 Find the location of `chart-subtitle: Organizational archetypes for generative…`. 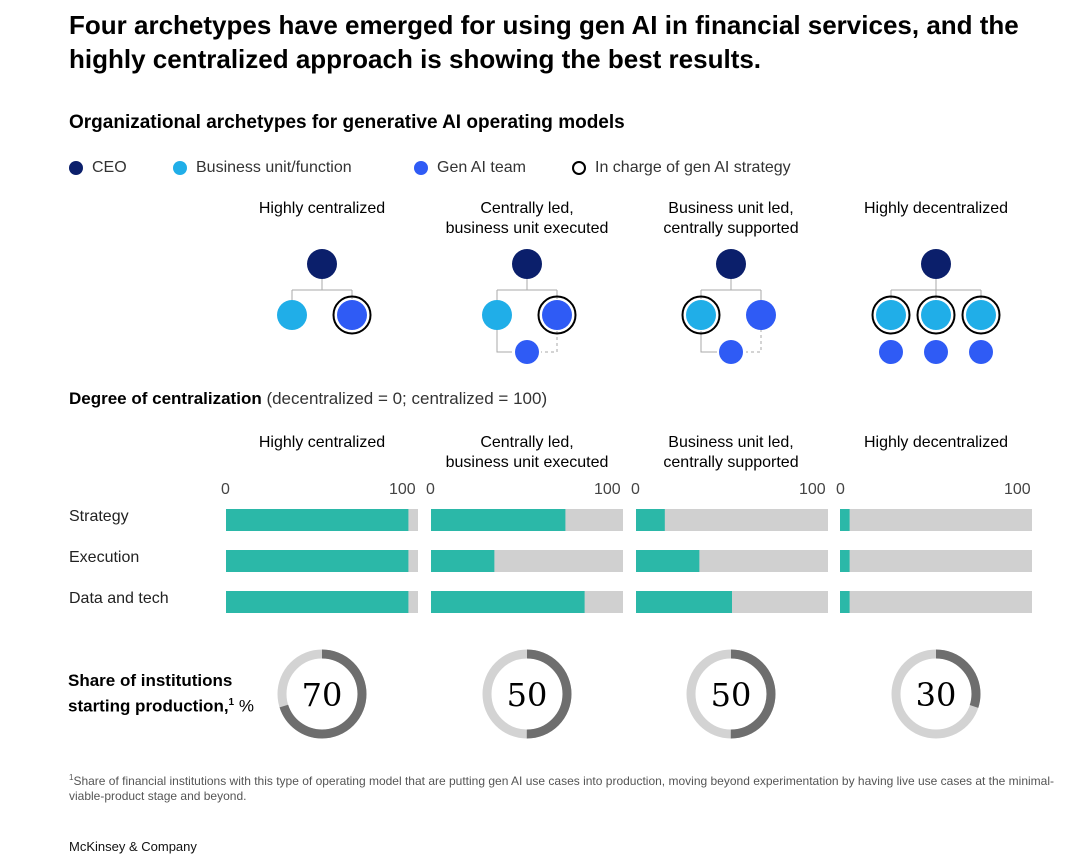

chart-subtitle: Organizational archetypes for generative… is located at coordinates (347, 122).